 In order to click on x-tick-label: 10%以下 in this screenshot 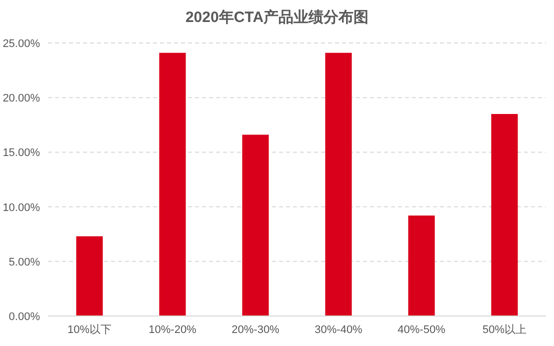, I will do `click(89, 329)`.